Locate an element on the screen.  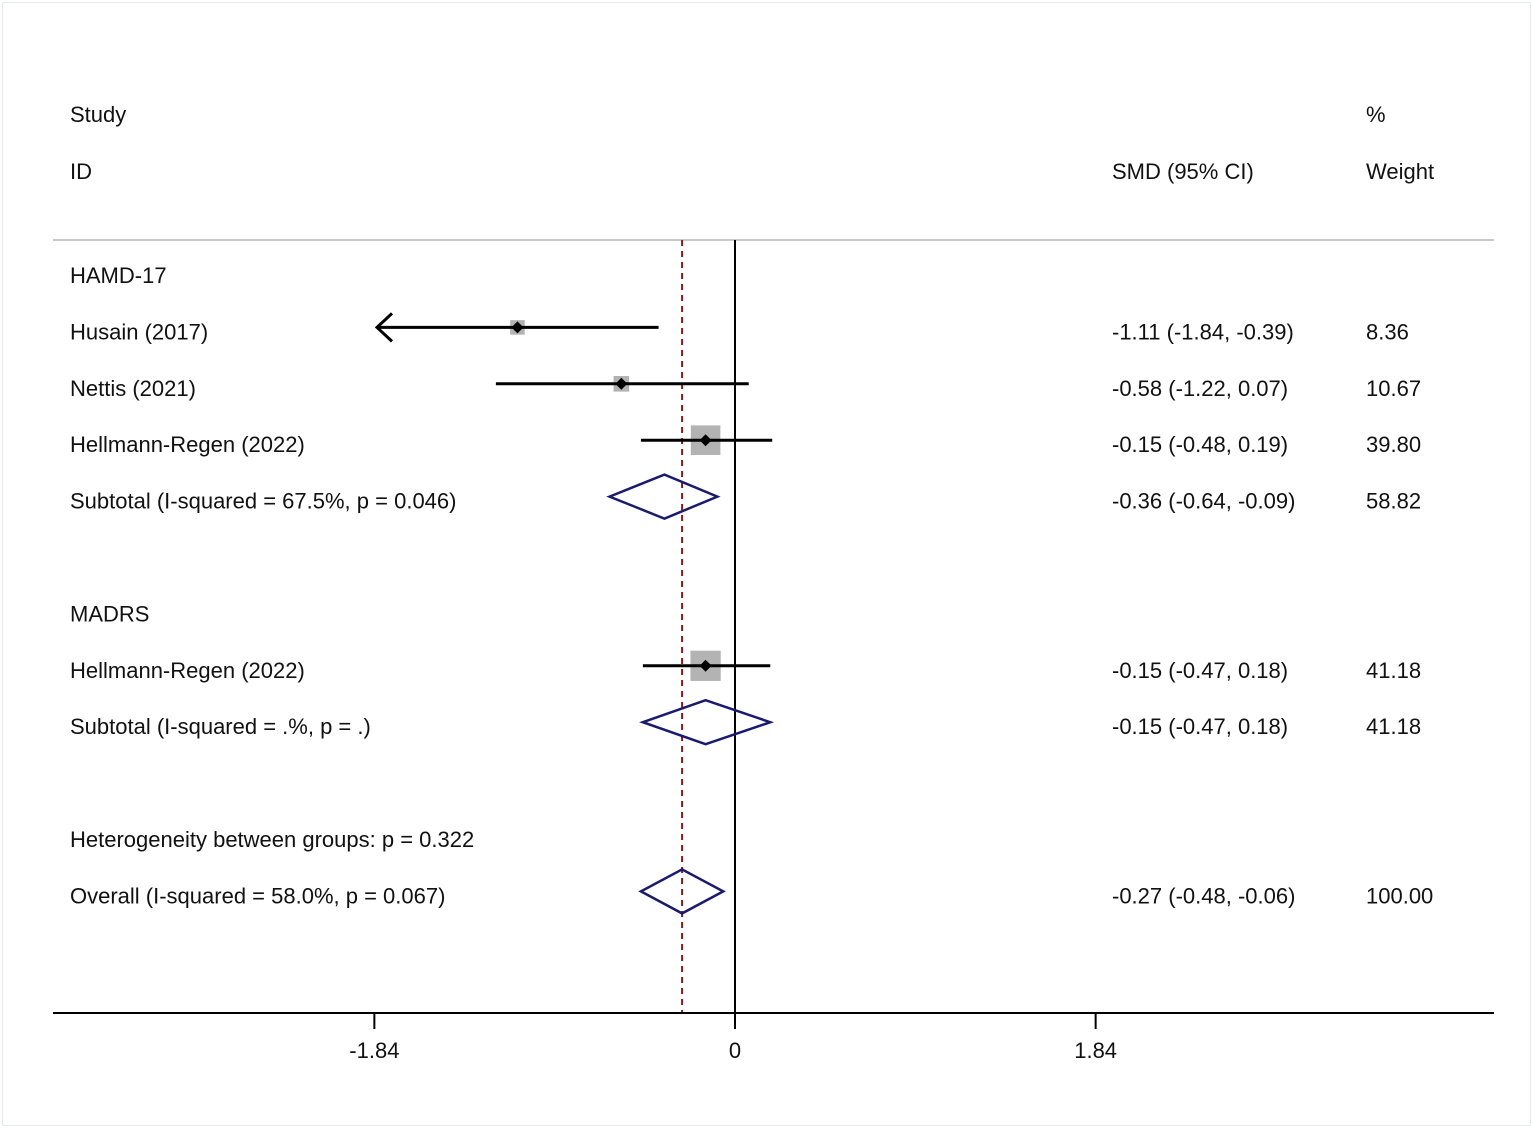
x-tick-label: 0 is located at coordinates (735, 1050).